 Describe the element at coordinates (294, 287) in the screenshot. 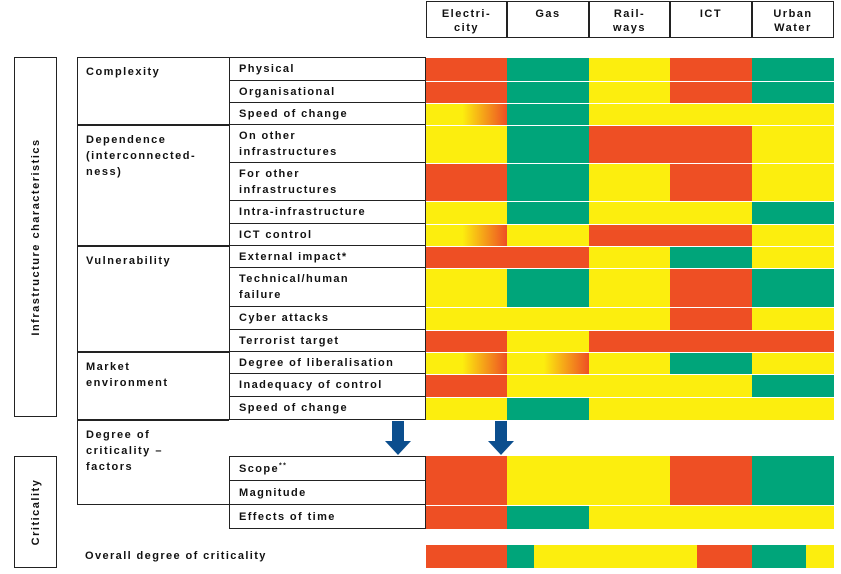

I see `row-label-text: Technical/human failure` at that location.